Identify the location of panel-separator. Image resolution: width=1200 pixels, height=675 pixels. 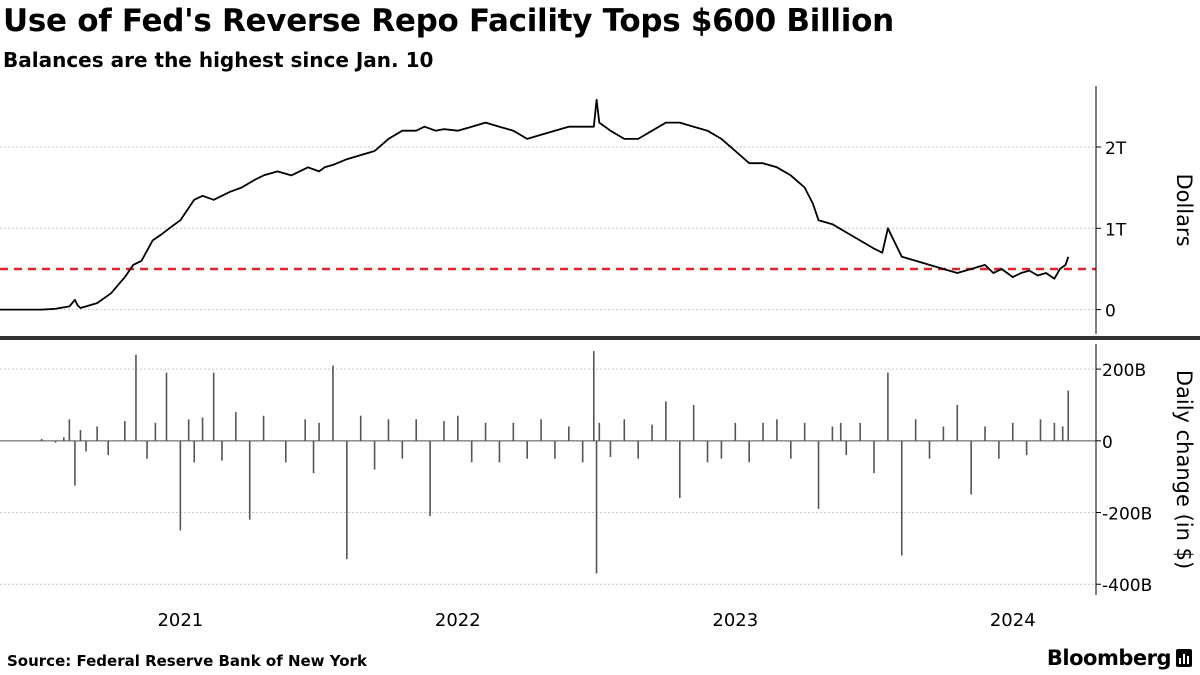
(600, 338).